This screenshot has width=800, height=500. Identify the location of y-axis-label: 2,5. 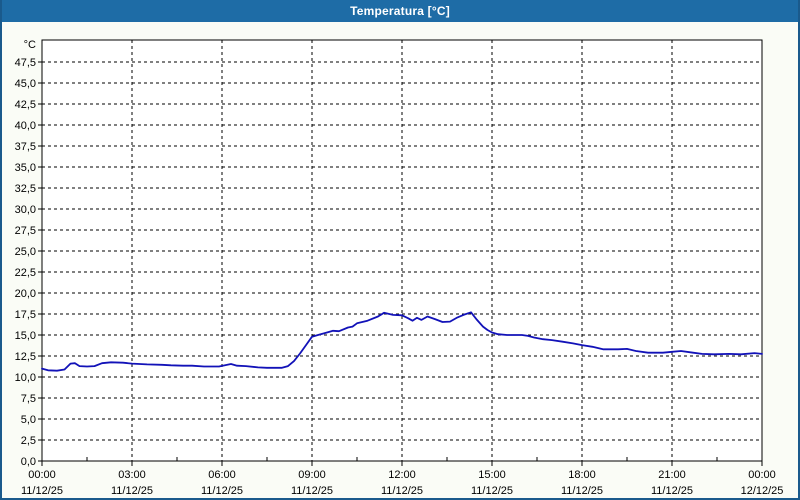
(28, 441).